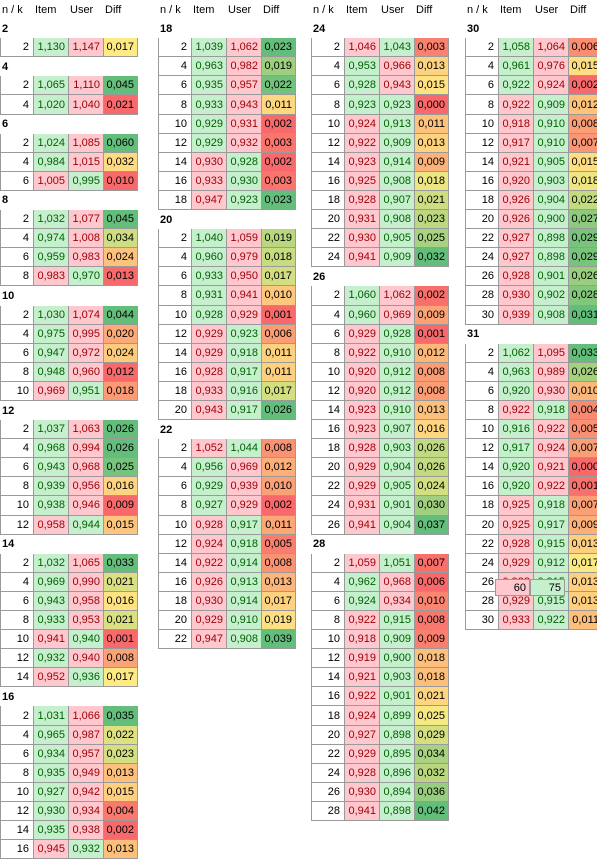 The width and height of the screenshot is (597, 859). I want to click on table-row: 12 0,924 0,918 0,005, so click(227, 544).